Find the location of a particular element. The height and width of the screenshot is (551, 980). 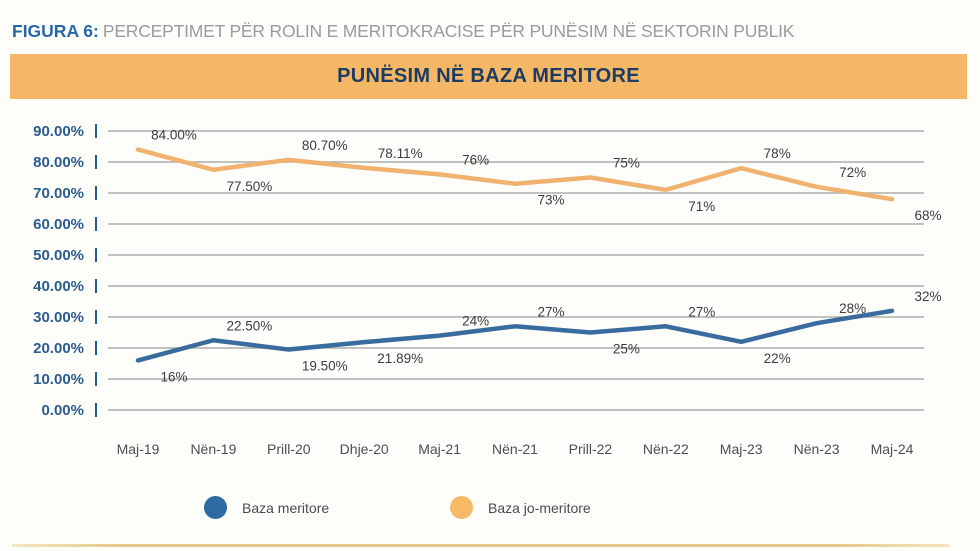

legend-item-baza-meritore: Baza meritore is located at coordinates (266, 507).